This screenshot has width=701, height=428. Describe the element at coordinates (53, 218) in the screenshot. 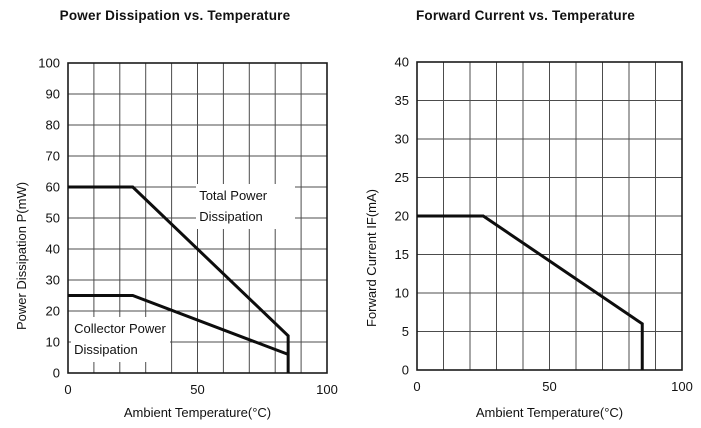

I see `y-tick-label: 50` at that location.